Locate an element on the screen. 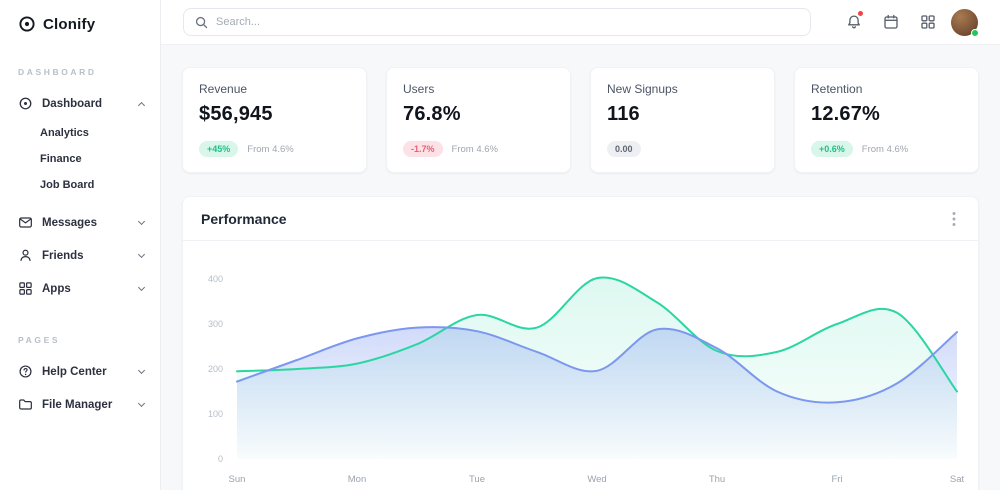 The height and width of the screenshot is (490, 1000). bell-icon is located at coordinates (854, 22).